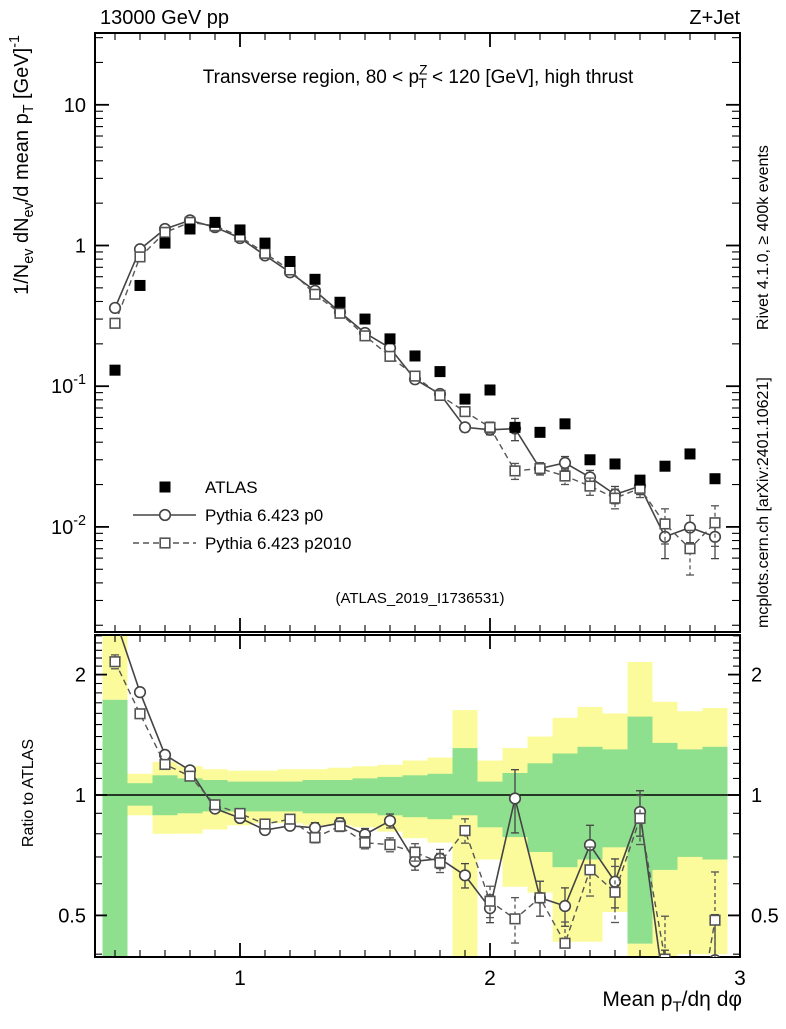 The image size is (786, 1029). Describe the element at coordinates (264, 515) in the screenshot. I see `legend-label: Pythia 6.423 p0` at that location.